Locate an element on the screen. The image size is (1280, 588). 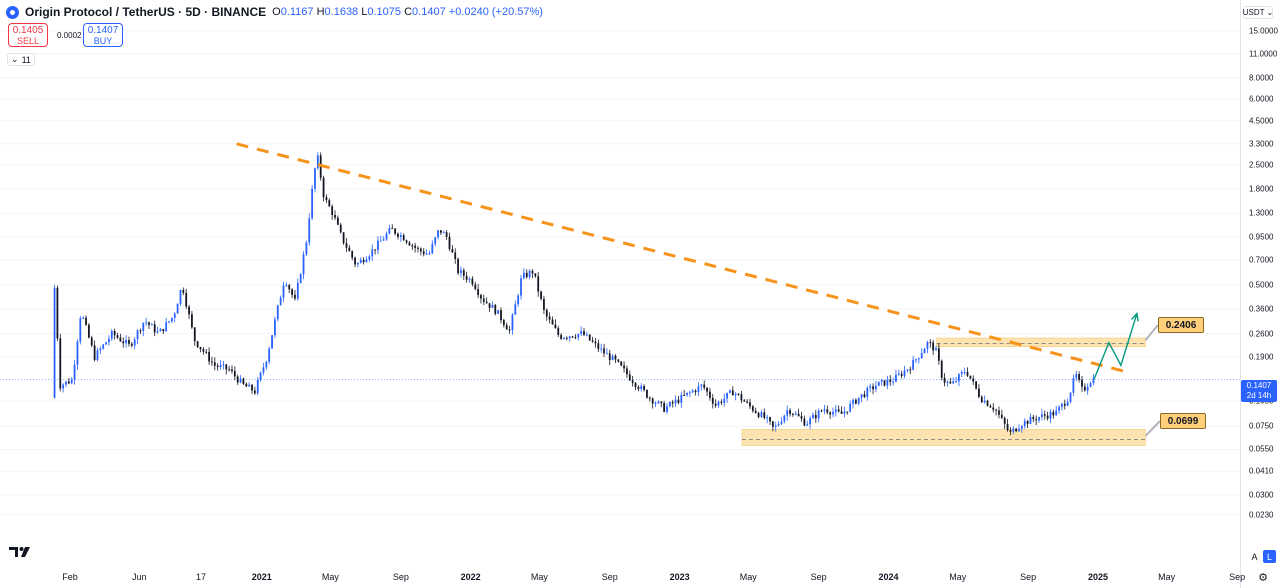
currency-selector: USDT ⌄ is located at coordinates (1258, 12).